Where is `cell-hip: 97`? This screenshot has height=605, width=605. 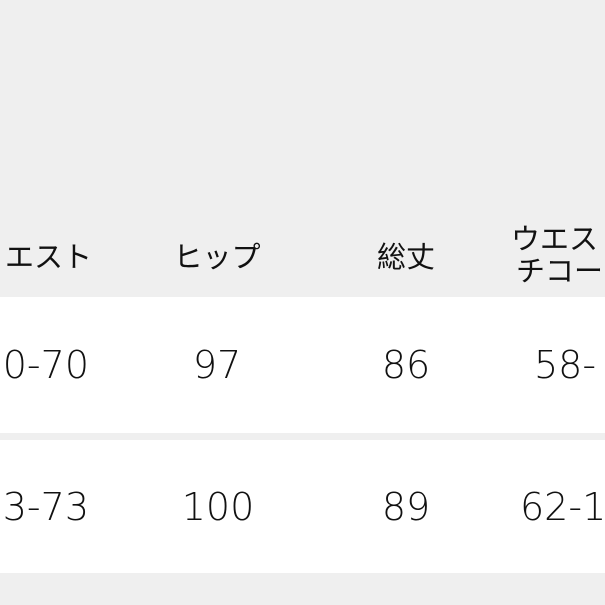 cell-hip: 97 is located at coordinates (217, 365).